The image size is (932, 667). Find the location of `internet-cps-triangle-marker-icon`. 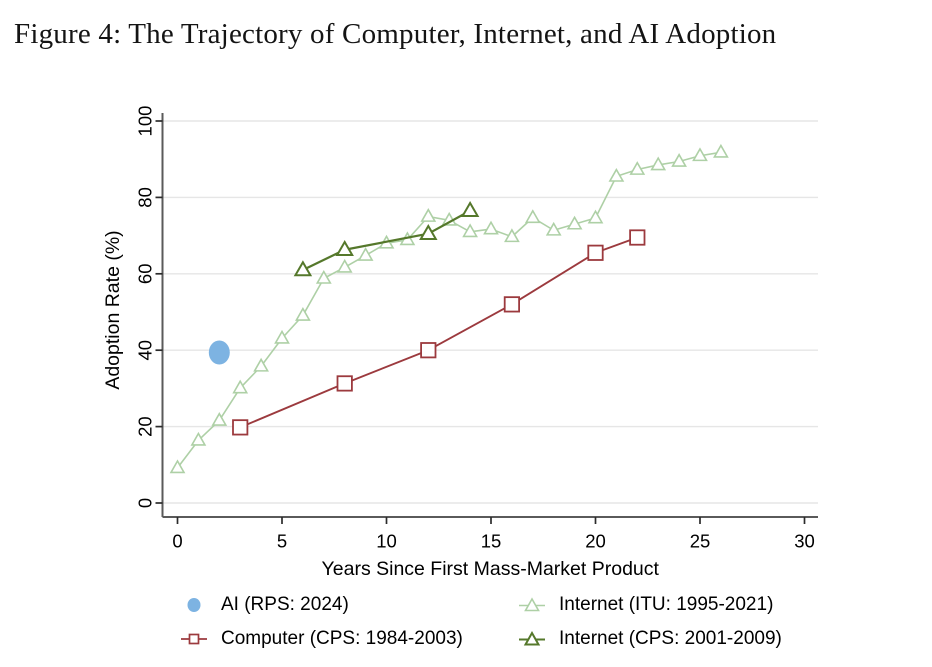

internet-cps-triangle-marker-icon is located at coordinates (532, 638).